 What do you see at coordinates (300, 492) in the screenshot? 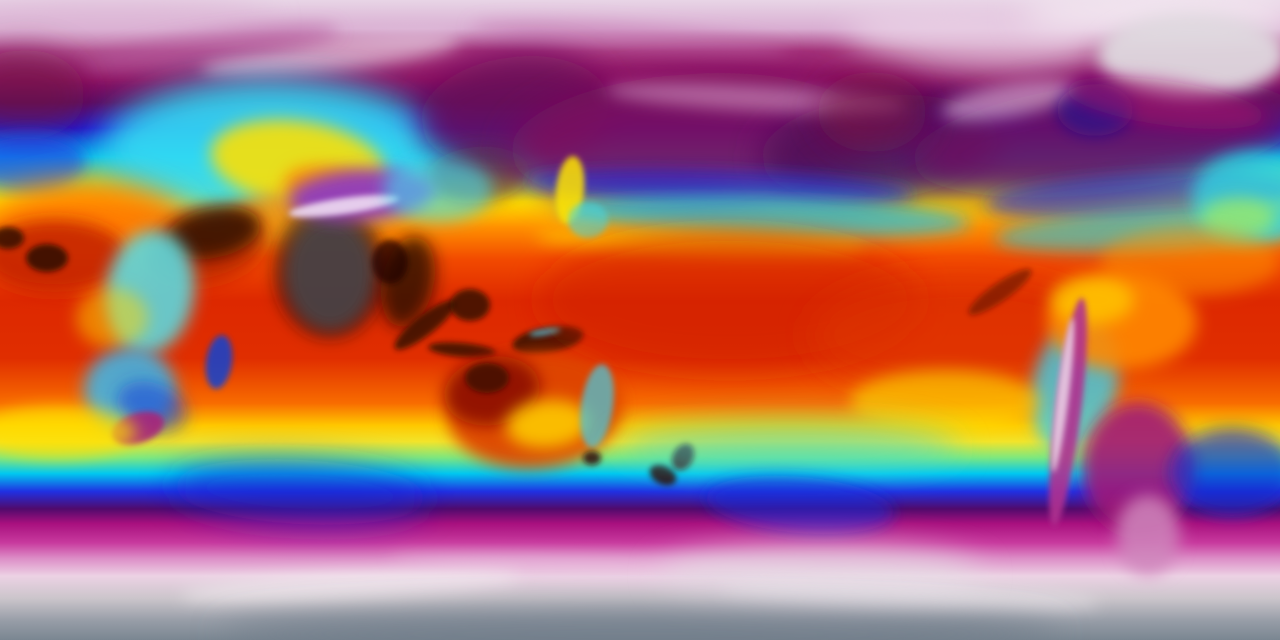
I see `south-indian-blue-swirl` at bounding box center [300, 492].